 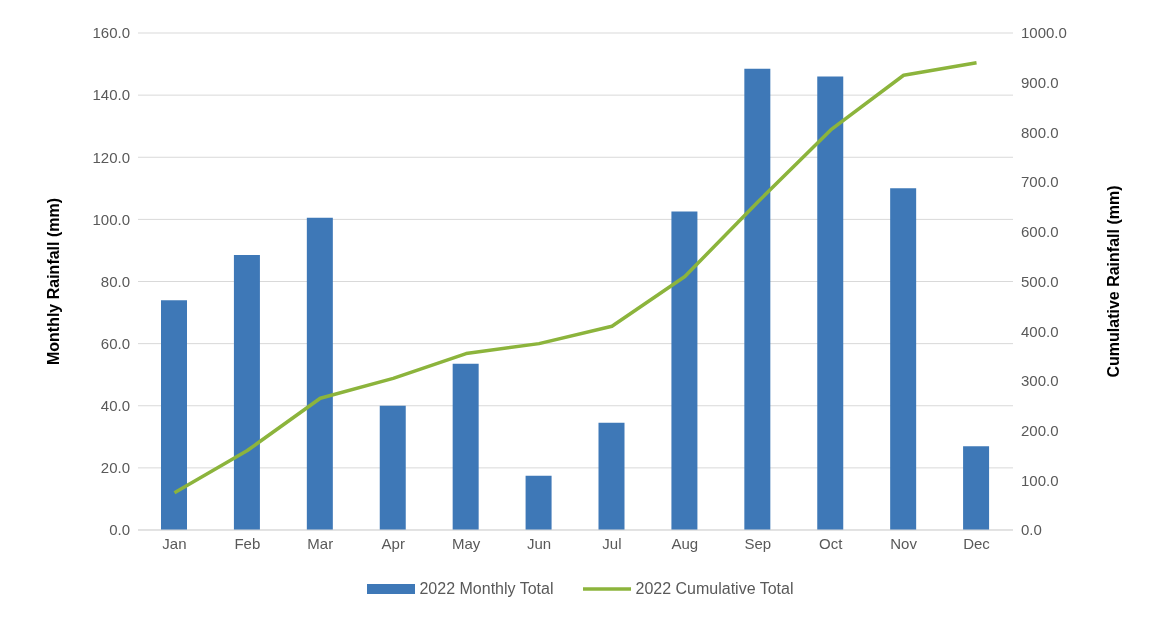 What do you see at coordinates (1031, 530) in the screenshot?
I see `y2-tick-label: 0.0` at bounding box center [1031, 530].